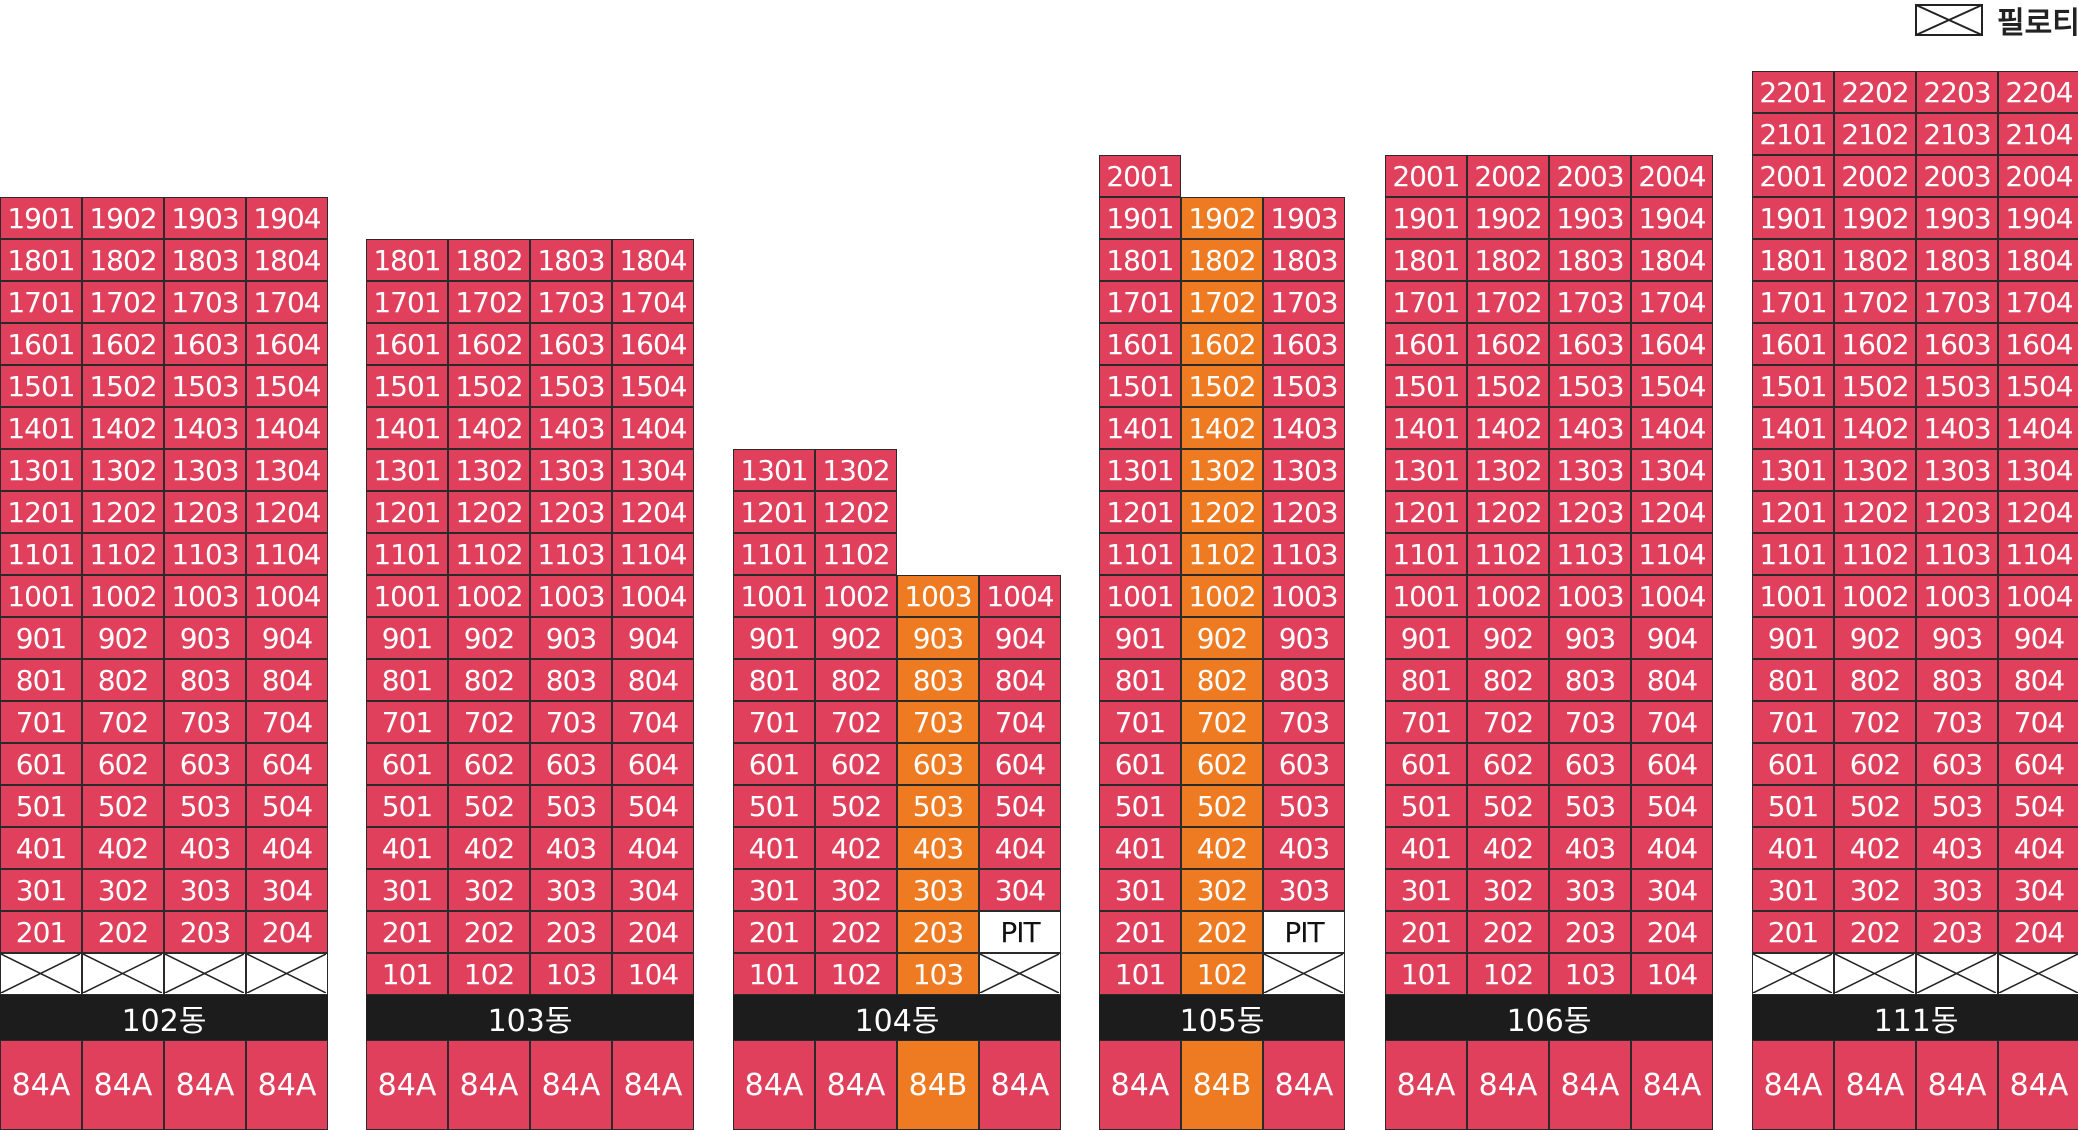 The height and width of the screenshot is (1130, 2078). I want to click on building-label: 104동, so click(897, 1017).